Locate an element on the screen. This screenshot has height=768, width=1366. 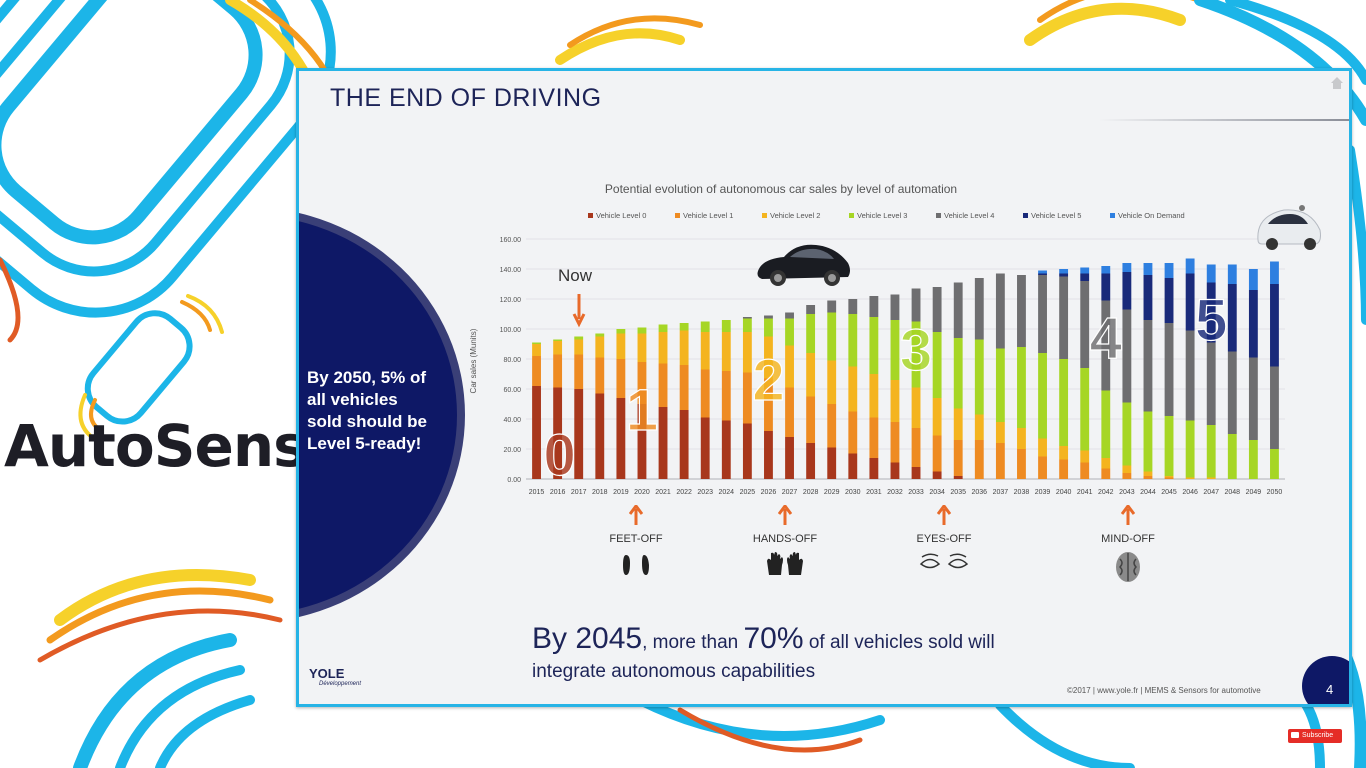
x-tick-label: 2037 is located at coordinates (1001, 492).